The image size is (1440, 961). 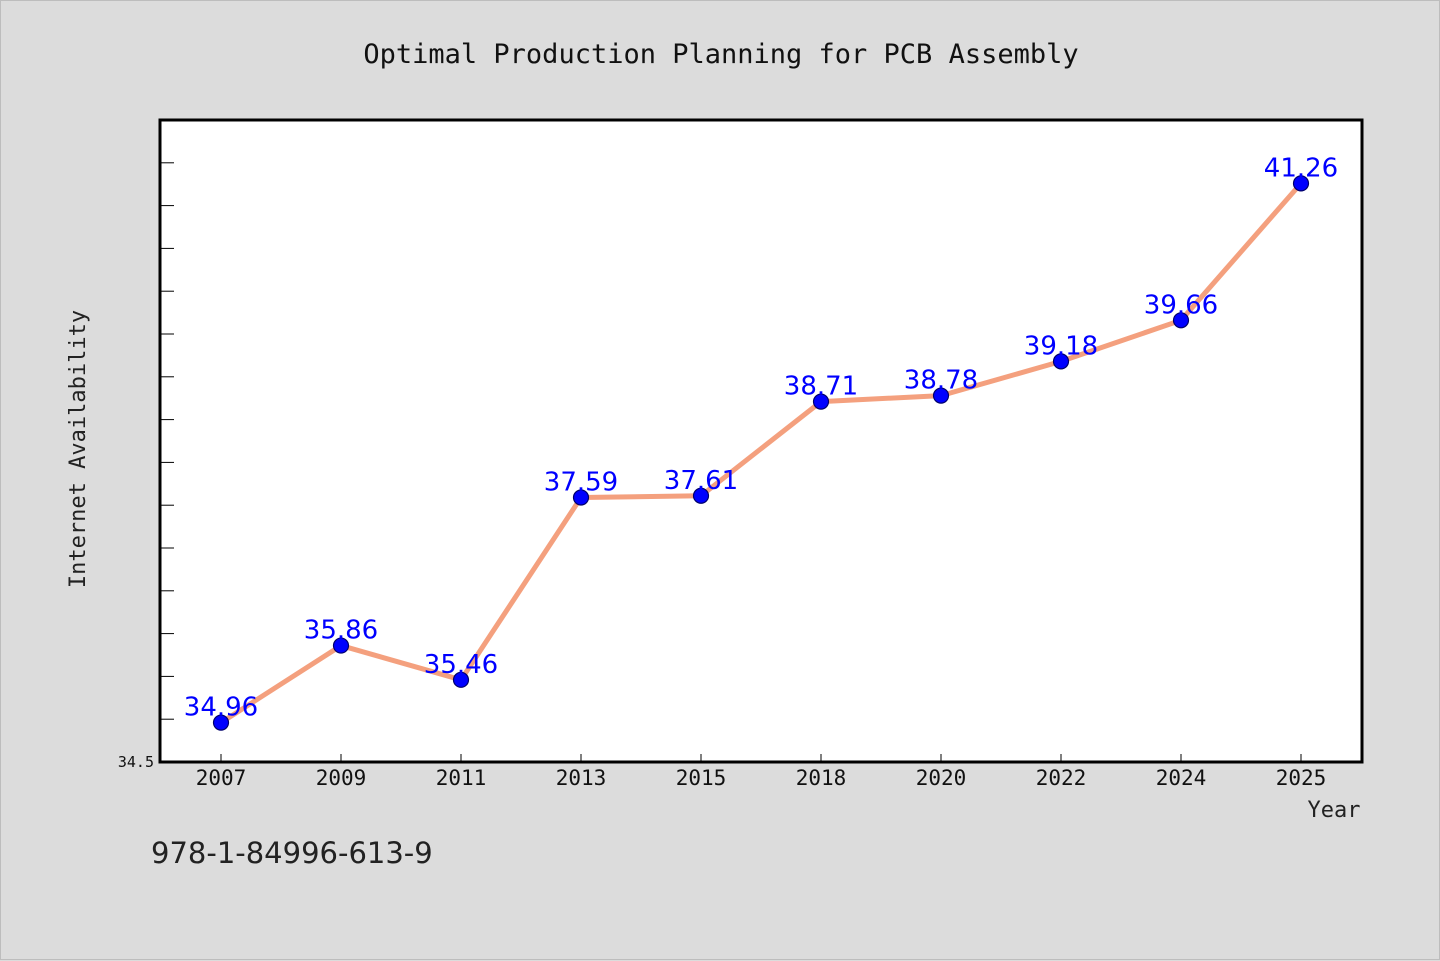 What do you see at coordinates (1334, 810) in the screenshot?
I see `x-axis-label: Year` at bounding box center [1334, 810].